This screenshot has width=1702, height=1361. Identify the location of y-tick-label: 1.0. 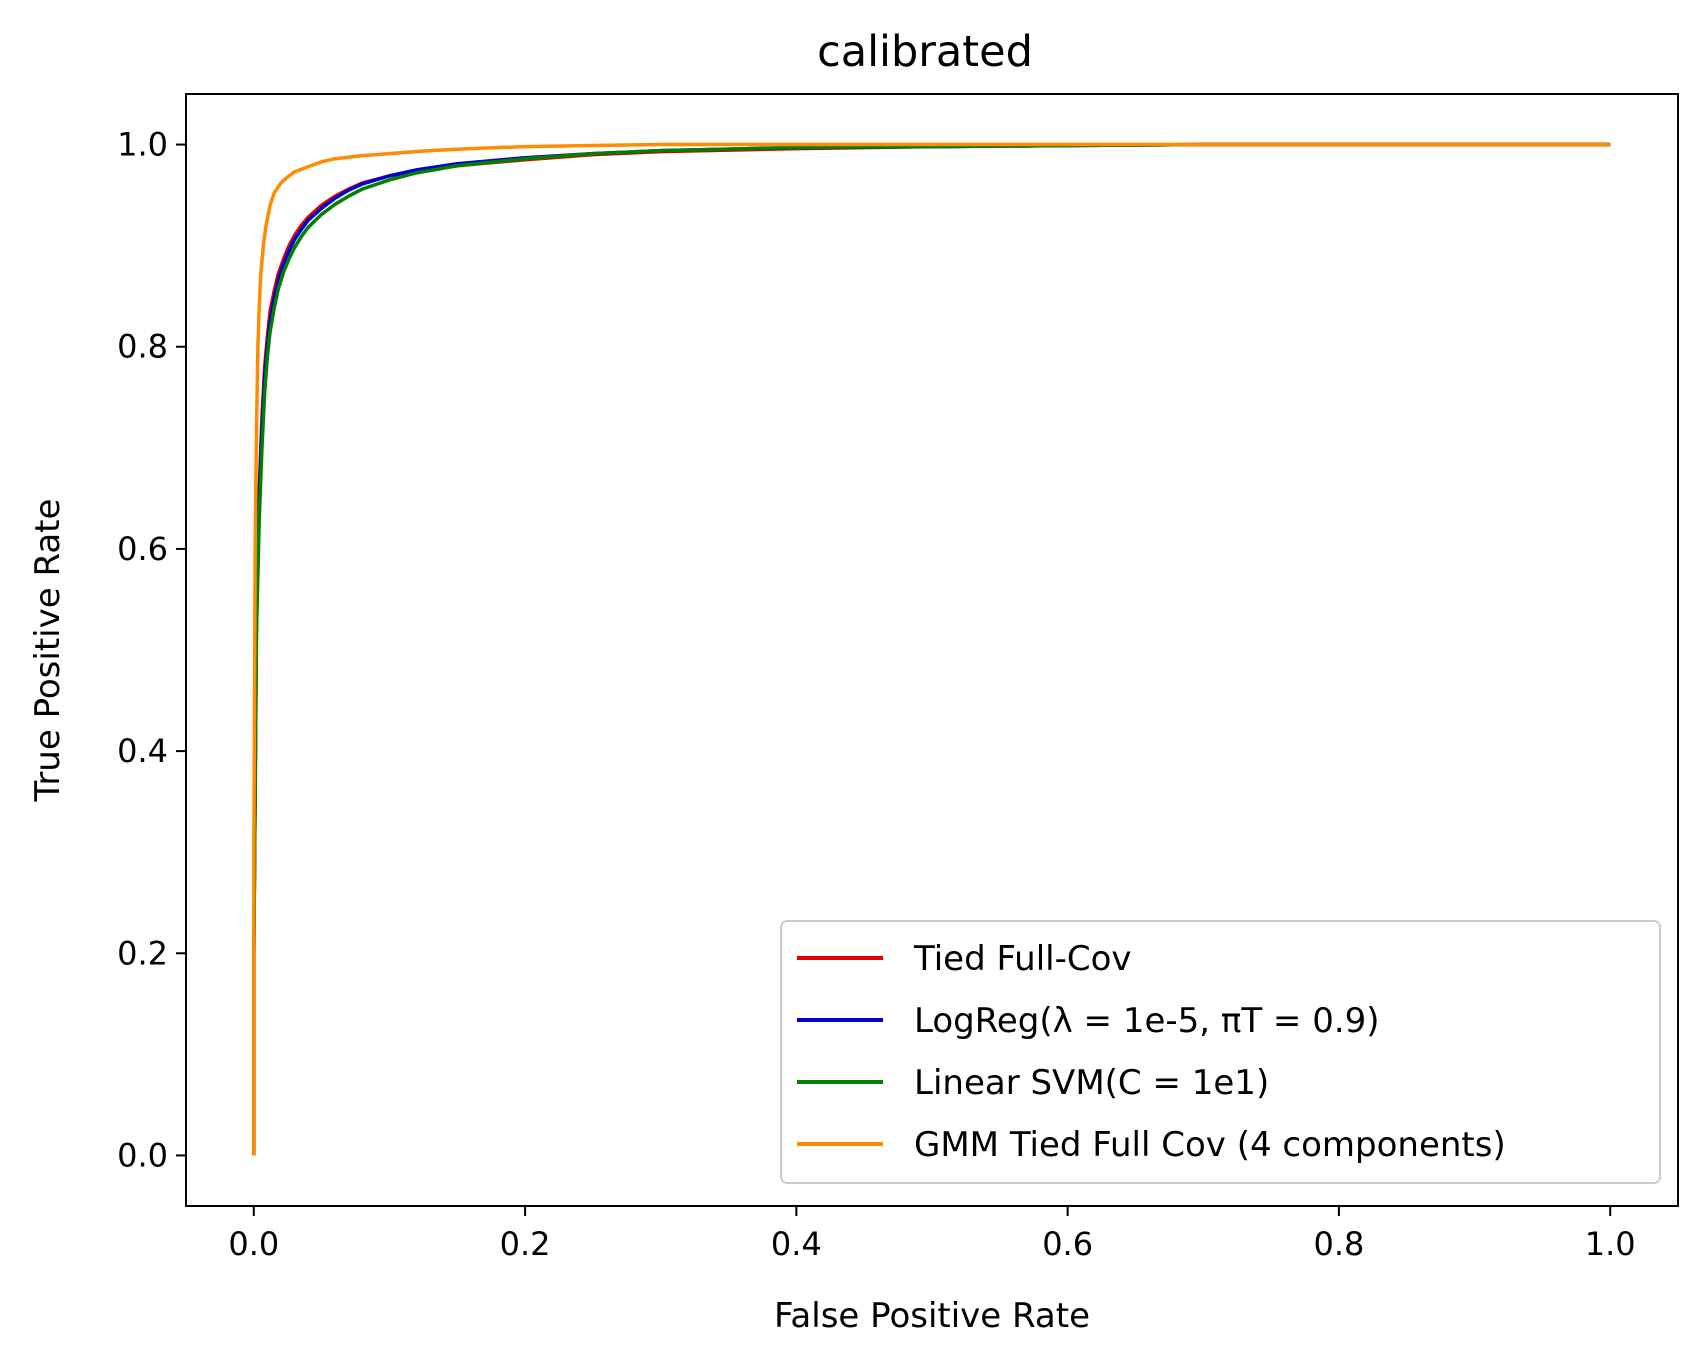
(142, 145).